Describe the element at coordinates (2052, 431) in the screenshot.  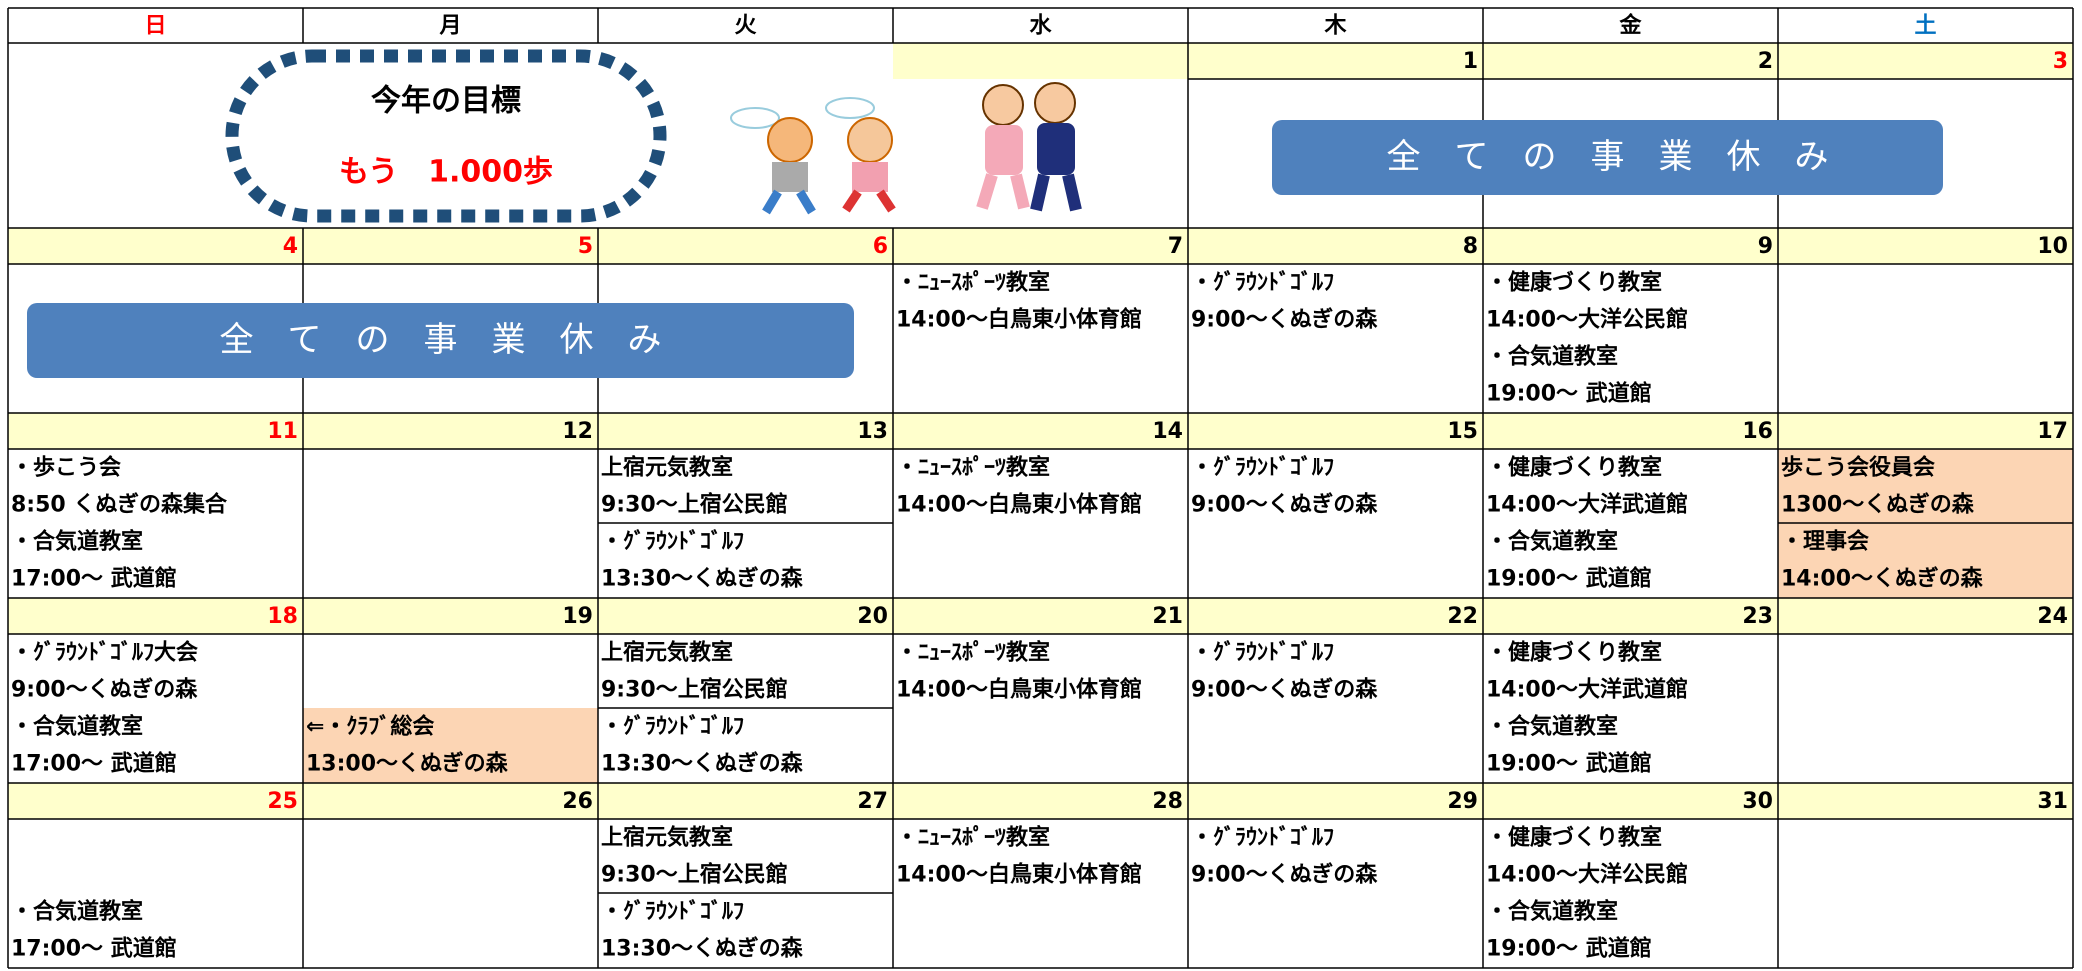
I see `date-number: 17` at that location.